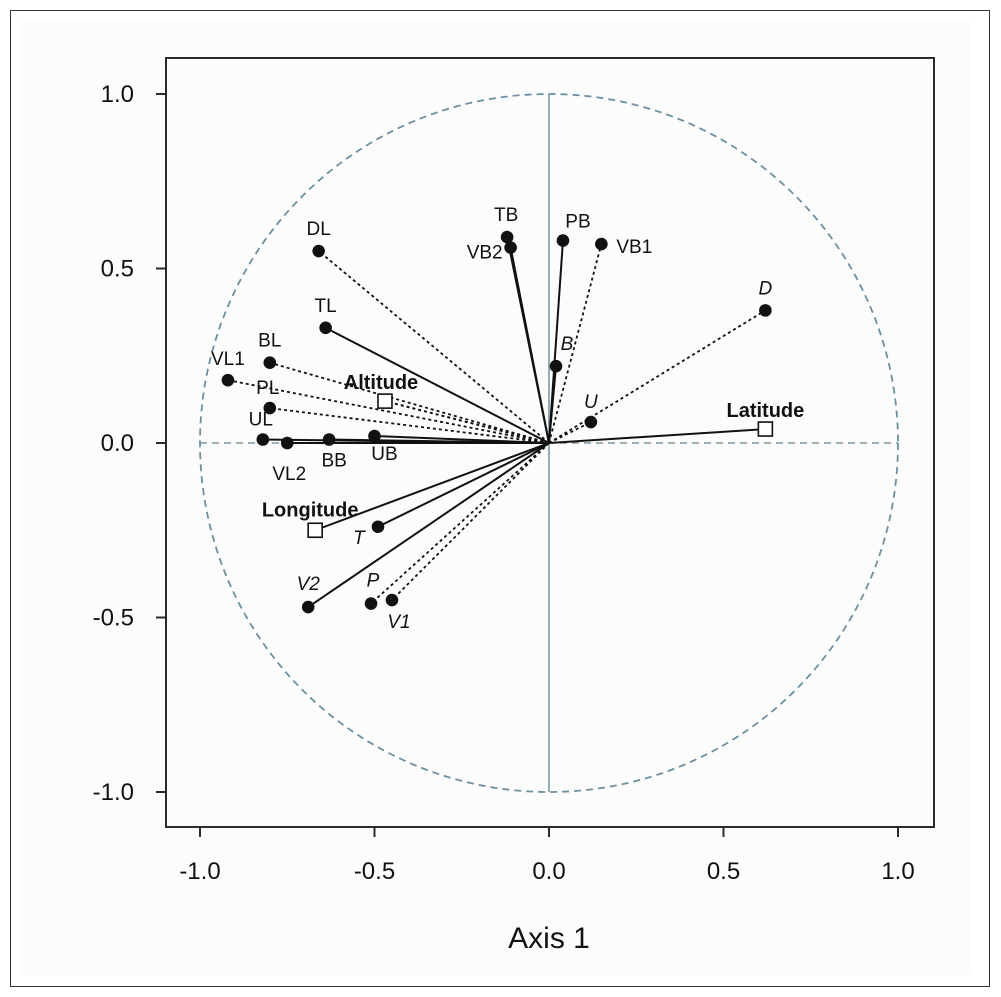  Describe the element at coordinates (289, 474) in the screenshot. I see `label-vl2: VL2` at that location.